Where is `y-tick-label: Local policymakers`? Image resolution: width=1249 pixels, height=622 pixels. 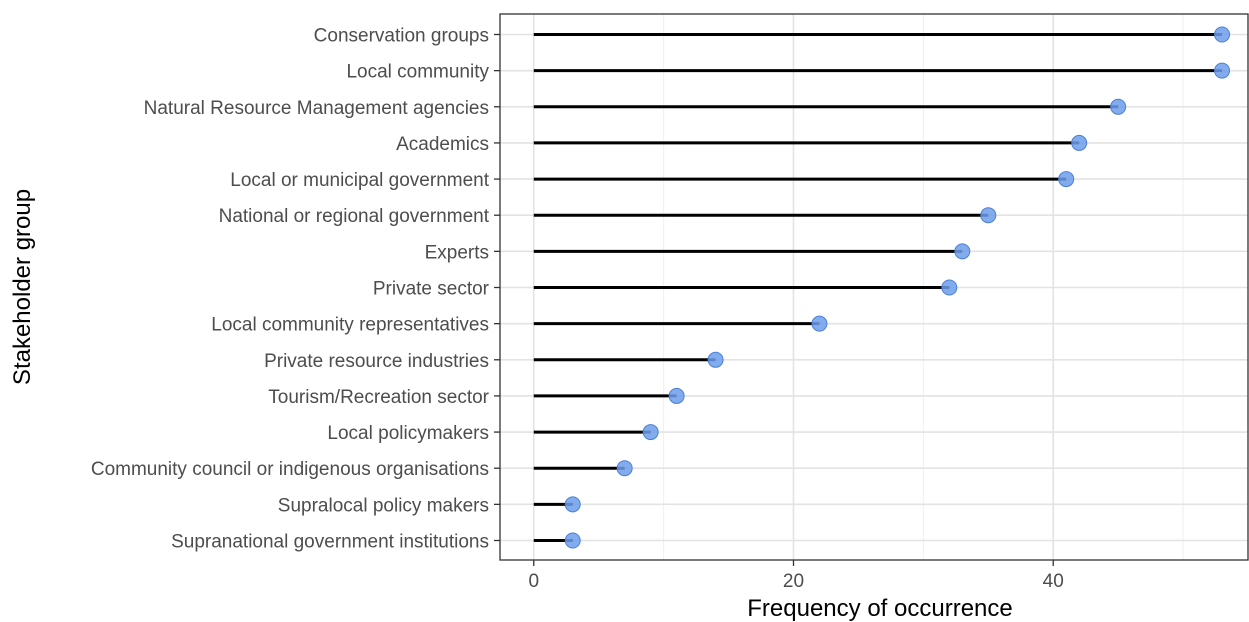 y-tick-label: Local policymakers is located at coordinates (408, 433).